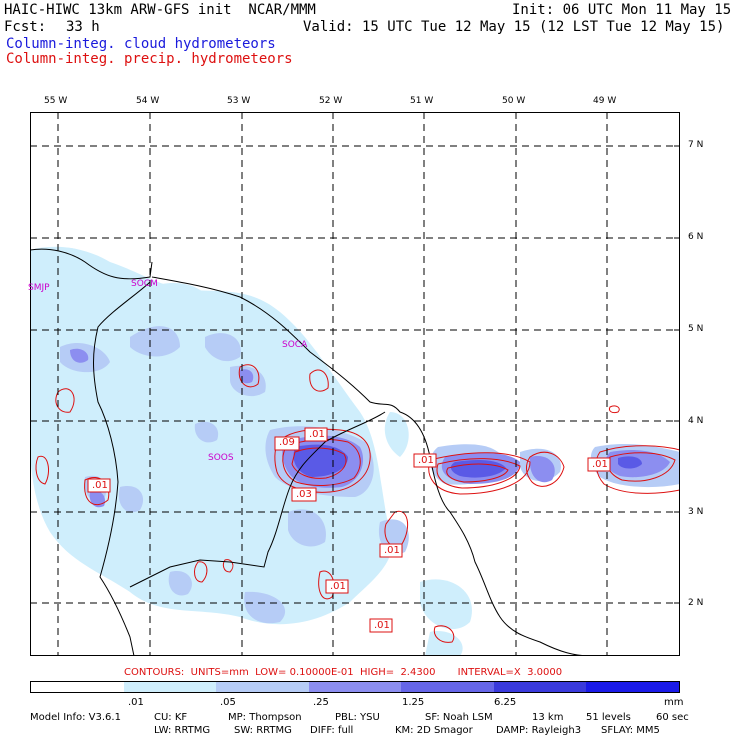 The width and height of the screenshot is (740, 740). Describe the element at coordinates (321, 702) in the screenshot. I see `colorbar-label: .25` at that location.